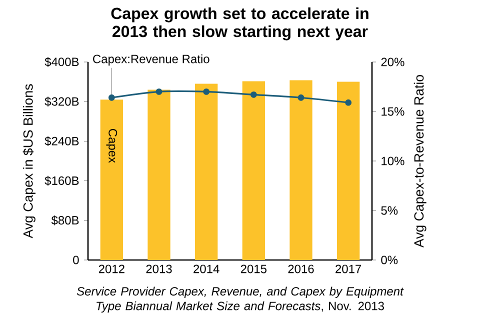 Image resolution: width=480 pixels, height=320 pixels. What do you see at coordinates (392, 62) in the screenshot?
I see `y2-tick-label: 20%` at bounding box center [392, 62].